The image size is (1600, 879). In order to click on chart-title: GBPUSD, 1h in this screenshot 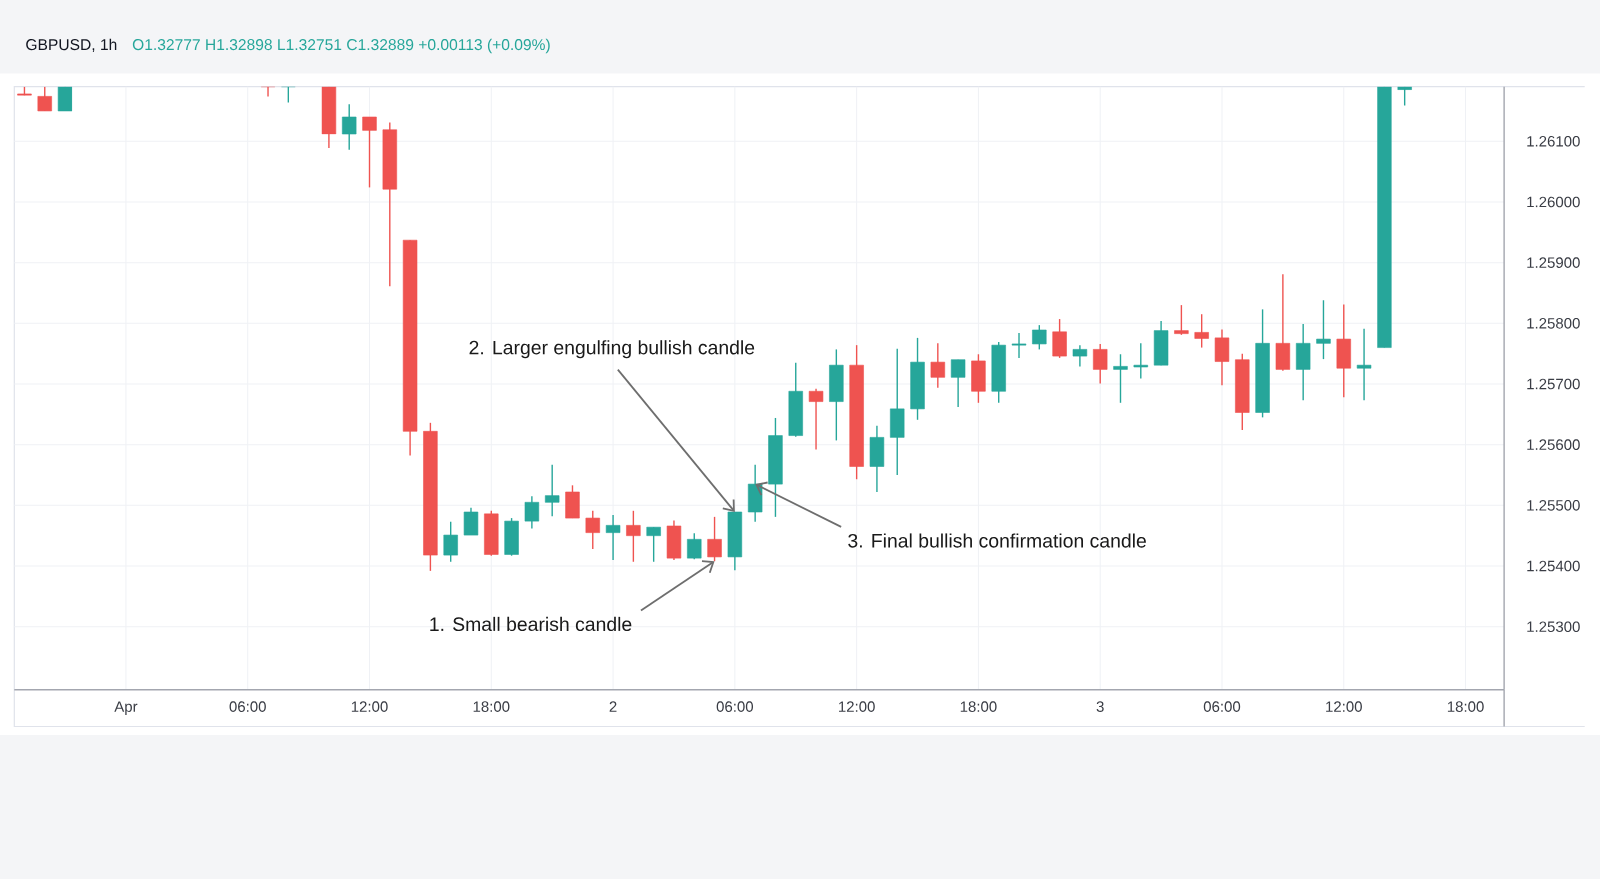, I will do `click(71, 45)`.